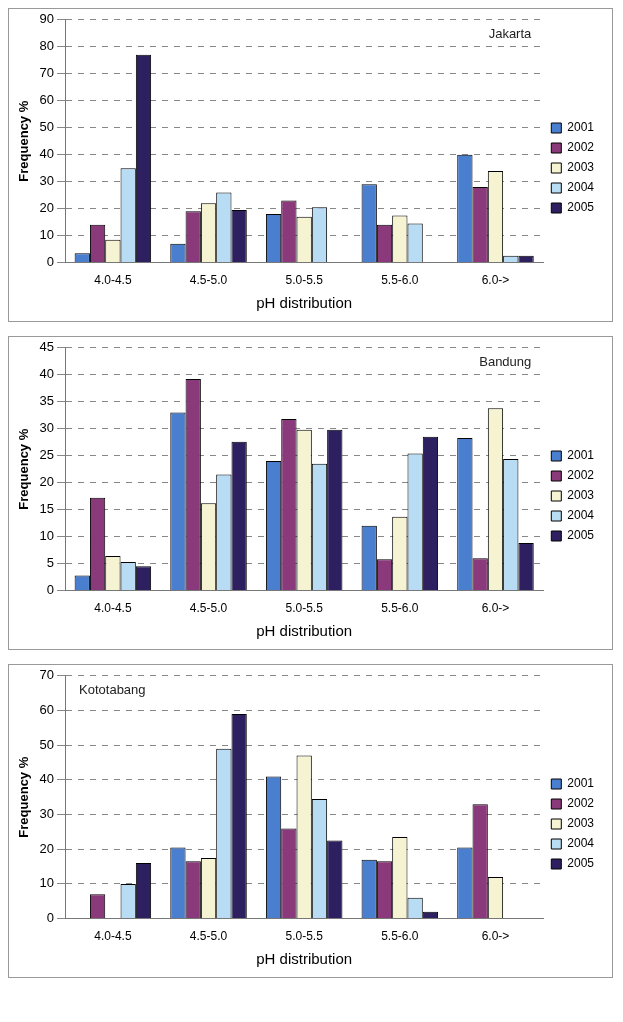 This screenshot has height=1022, width=623. What do you see at coordinates (50, 563) in the screenshot?
I see `y-tick-label: 5` at bounding box center [50, 563].